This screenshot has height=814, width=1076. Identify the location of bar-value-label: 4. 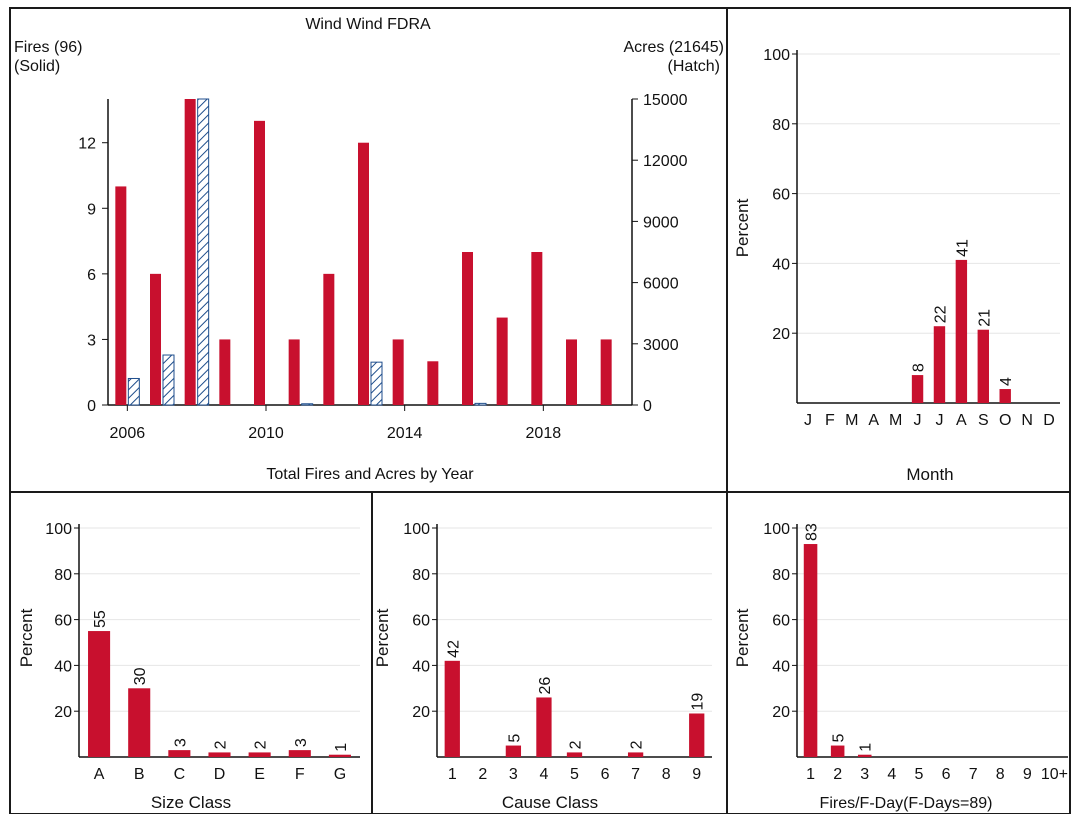
(1006, 381).